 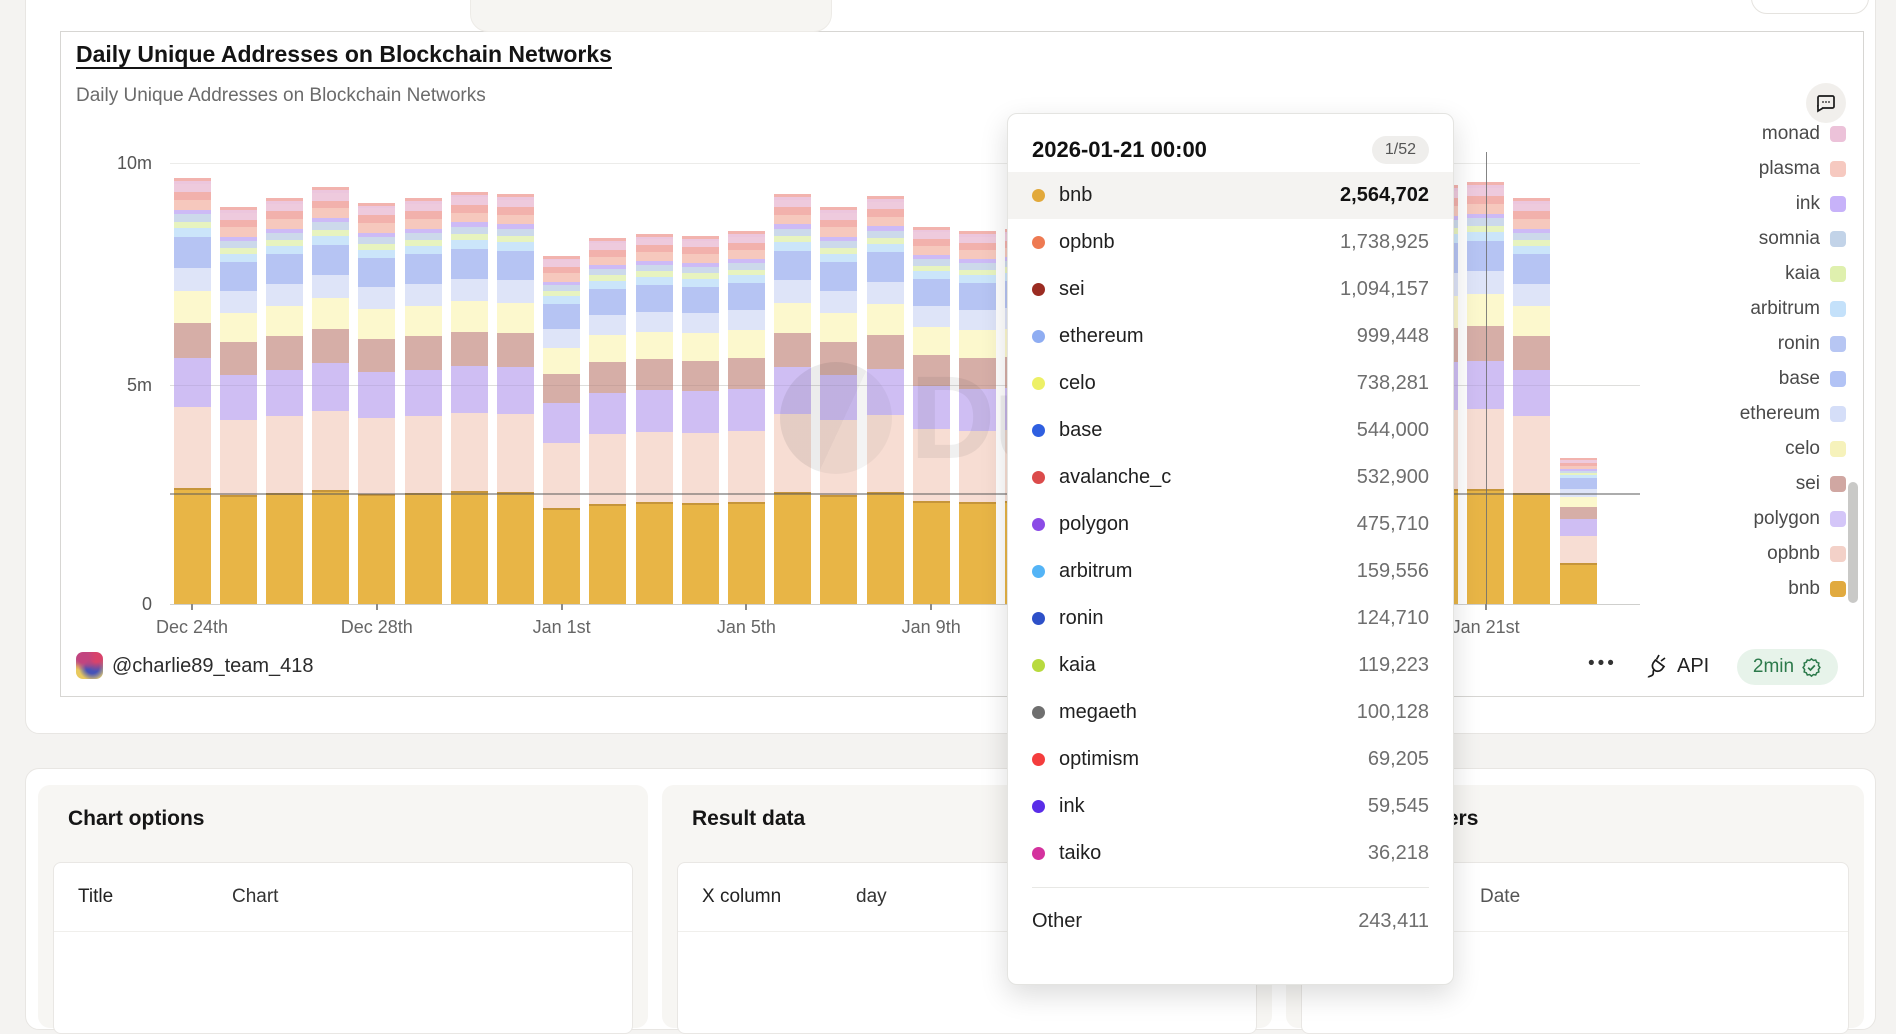 What do you see at coordinates (255, 896) in the screenshot?
I see `title-field: Chart` at bounding box center [255, 896].